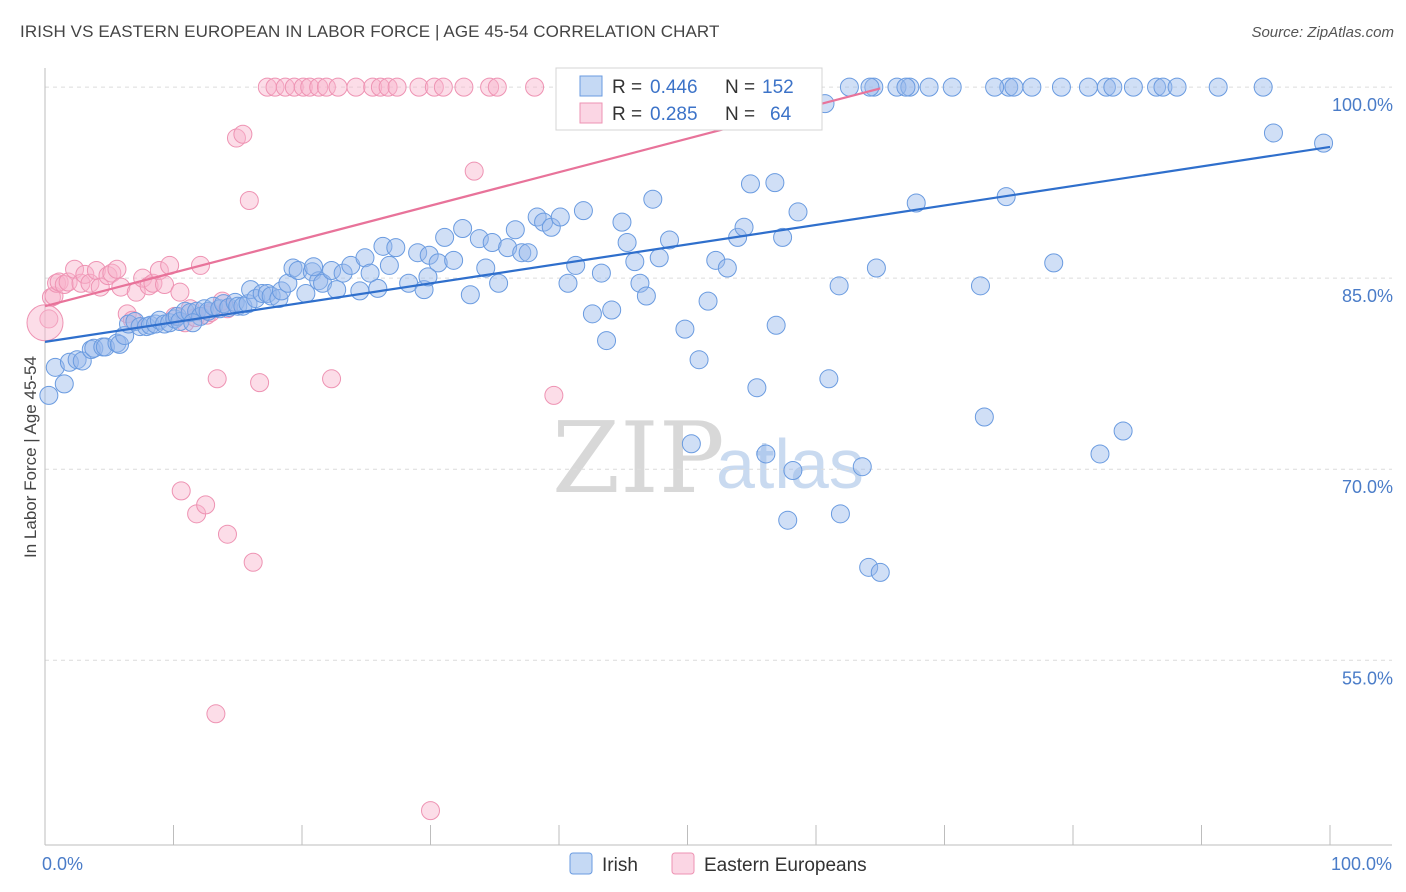  Describe the element at coordinates (1362, 391) in the screenshot. I see `y-tick-labels: 55.0% 70.0% 85.0% 100.0%` at that location.